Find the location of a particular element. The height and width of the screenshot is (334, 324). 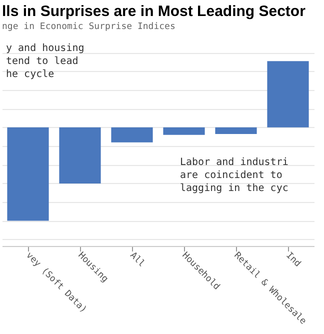

chart-title: lls in Surprises are in Most Leading Sector is located at coordinates (154, 11).